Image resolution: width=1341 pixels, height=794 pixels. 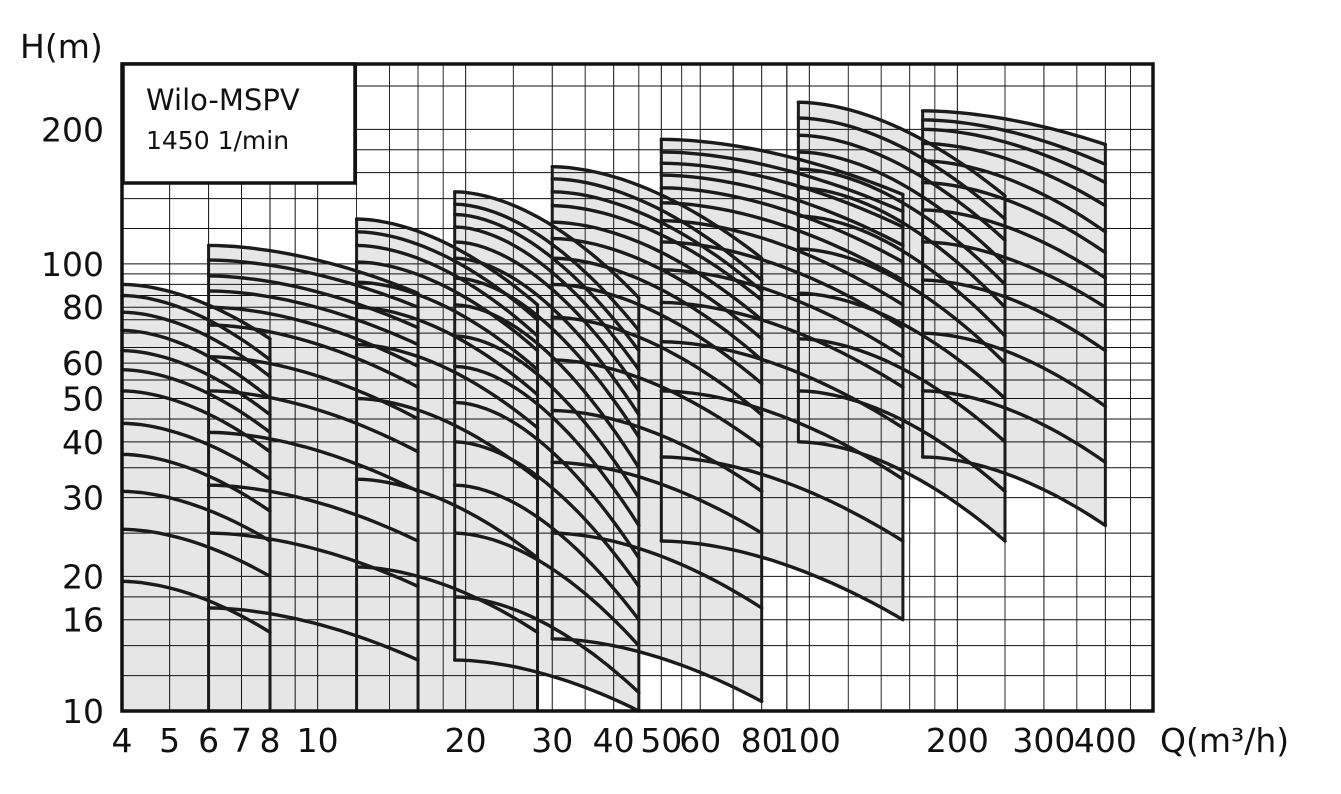 I want to click on x-tick-label: 4, so click(x=122, y=740).